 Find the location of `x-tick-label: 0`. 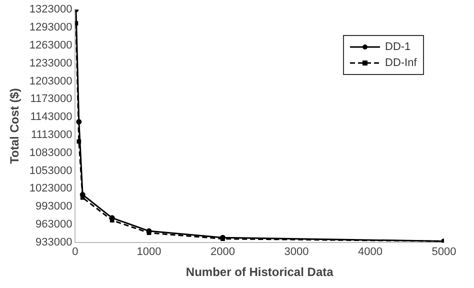

x-tick-label: 0 is located at coordinates (75, 252).